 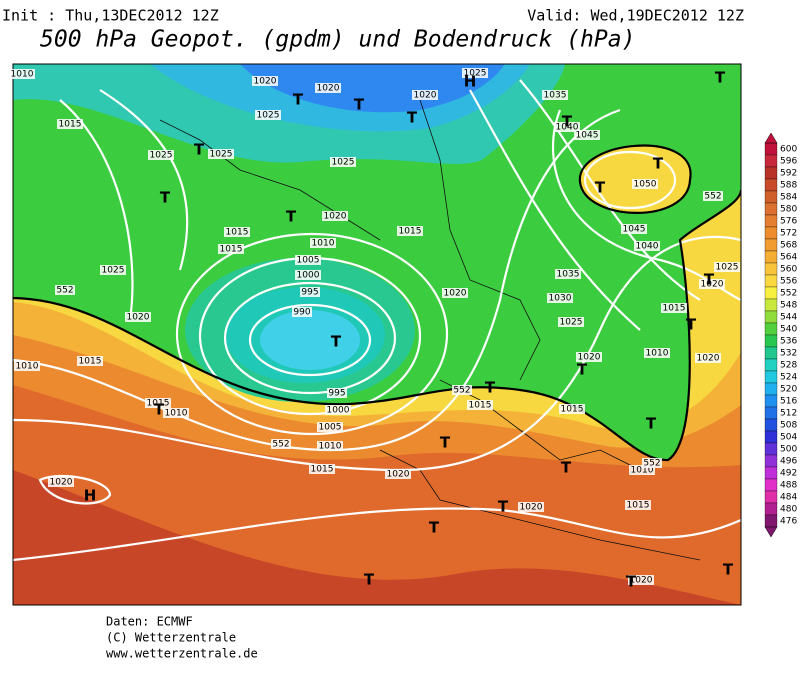 I want to click on colorbar-label: 576, so click(x=788, y=222).